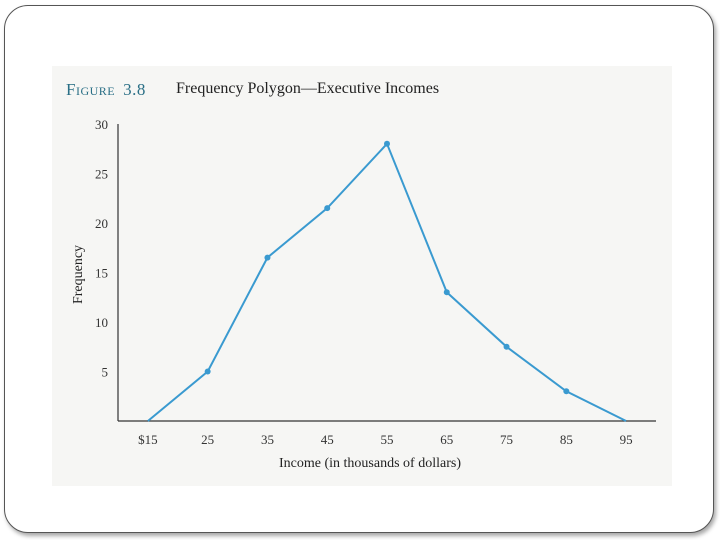 This screenshot has height=540, width=720. What do you see at coordinates (207, 439) in the screenshot?
I see `x-tick-label: 25` at bounding box center [207, 439].